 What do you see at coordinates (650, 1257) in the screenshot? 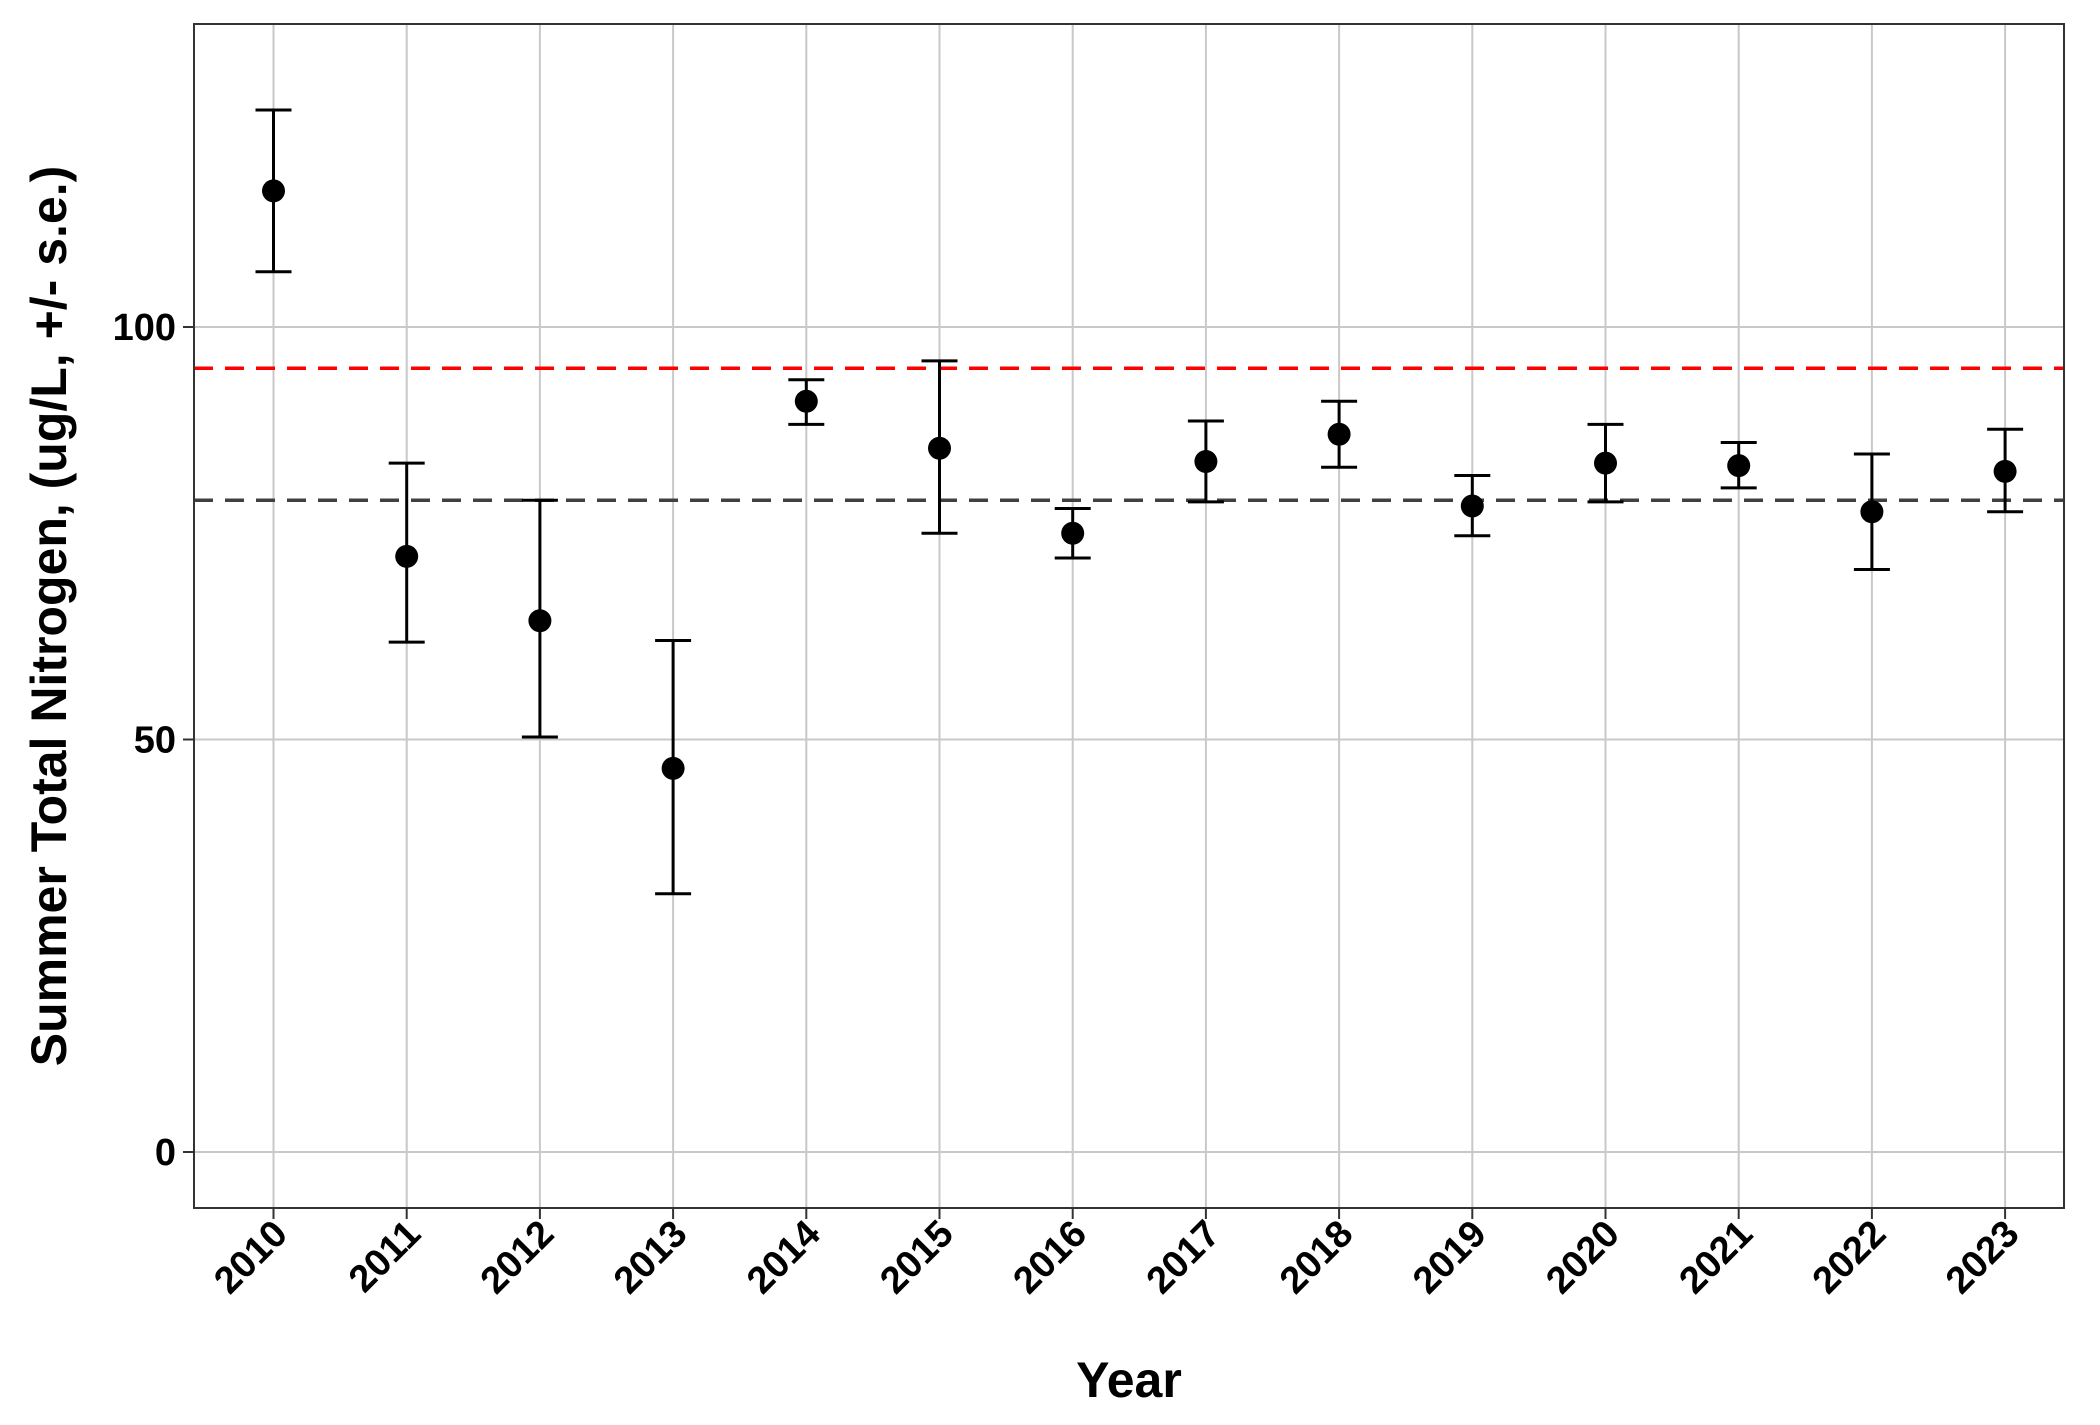
I see `x-tick-label: 2013` at bounding box center [650, 1257].